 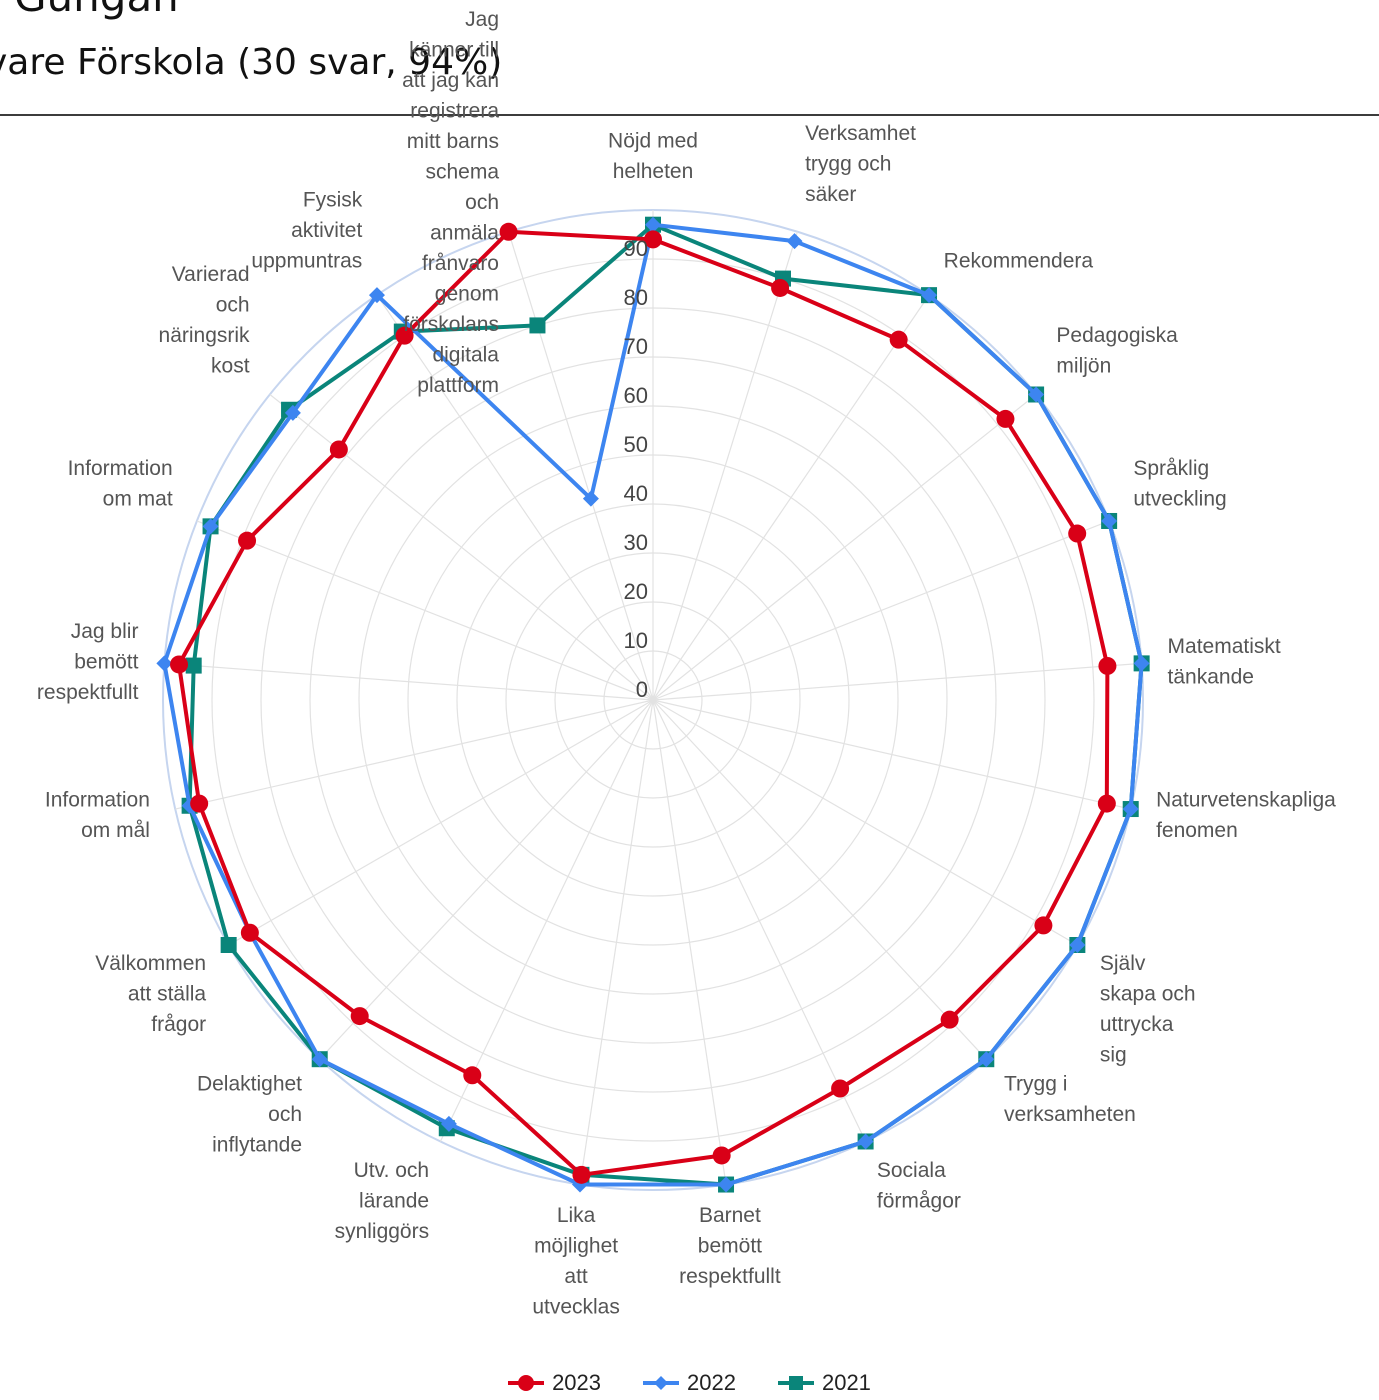 I want to click on title-divider, so click(x=689, y=115).